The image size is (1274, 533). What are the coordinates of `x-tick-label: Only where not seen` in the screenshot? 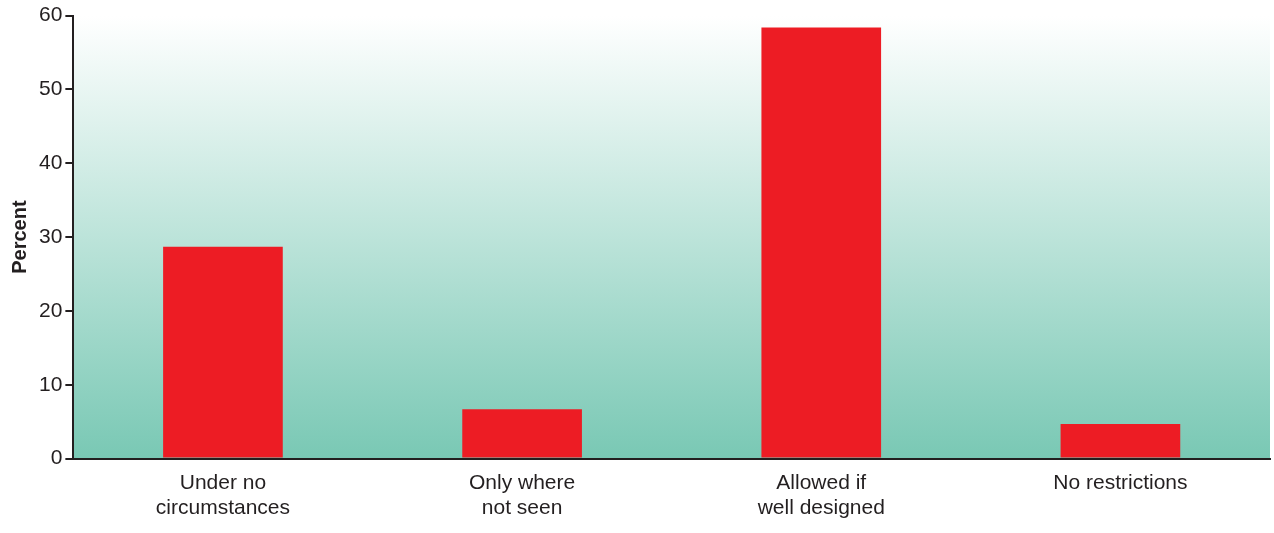 It's located at (522, 494).